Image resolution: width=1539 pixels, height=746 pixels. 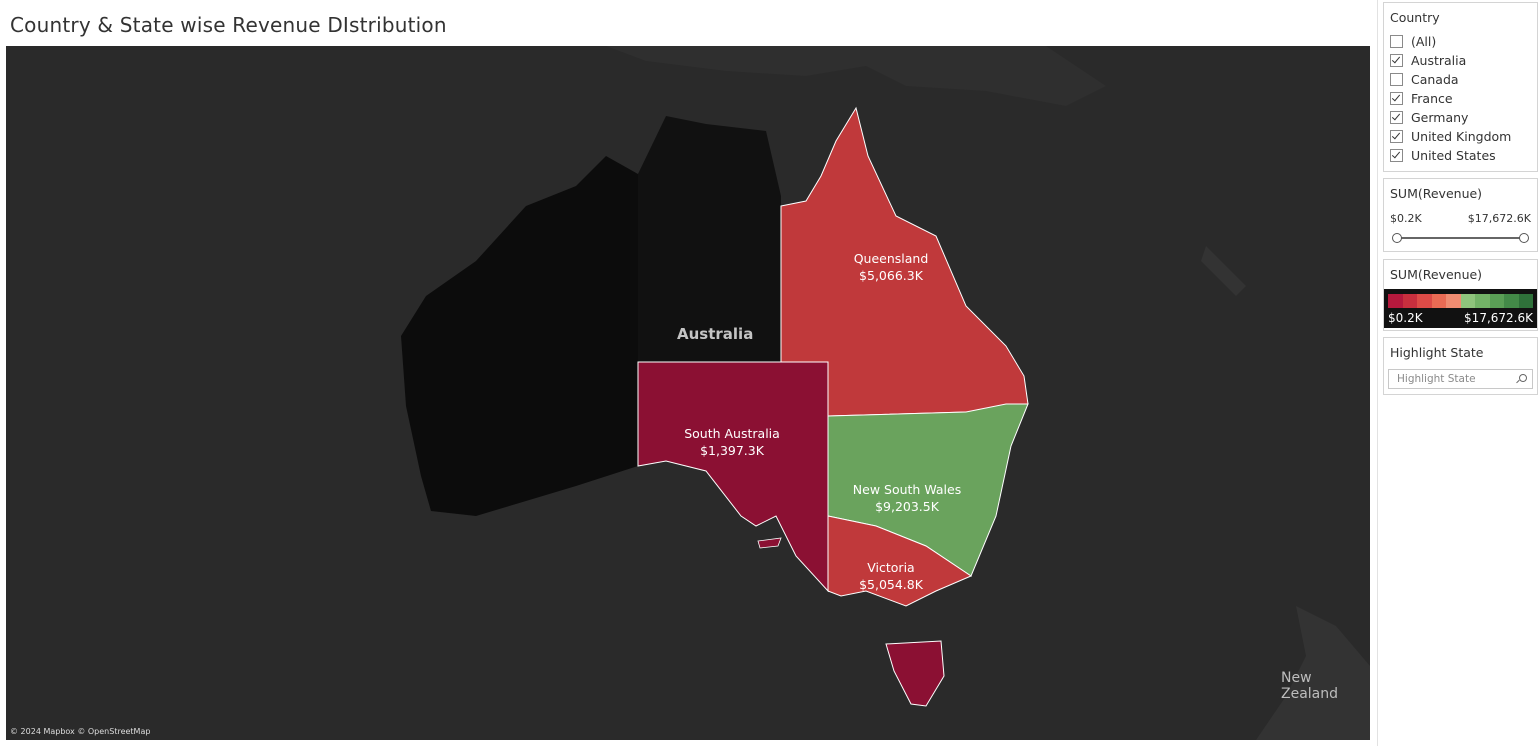 What do you see at coordinates (1436, 193) in the screenshot?
I see `revenue-range-title: SUM(Revenue)` at bounding box center [1436, 193].